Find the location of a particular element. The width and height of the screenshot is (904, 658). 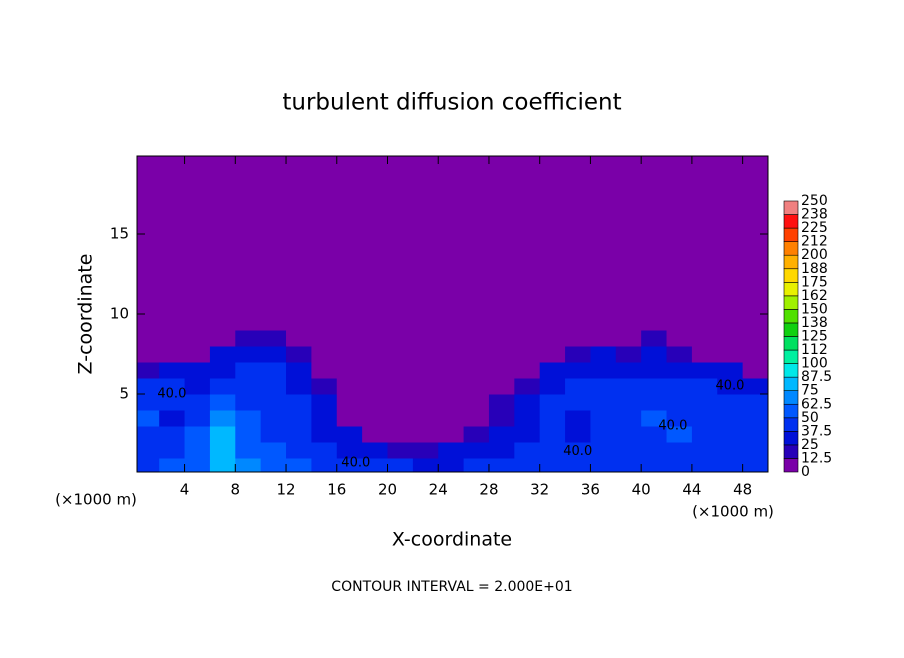

x-unit-label: (×1000 m) is located at coordinates (96, 500).